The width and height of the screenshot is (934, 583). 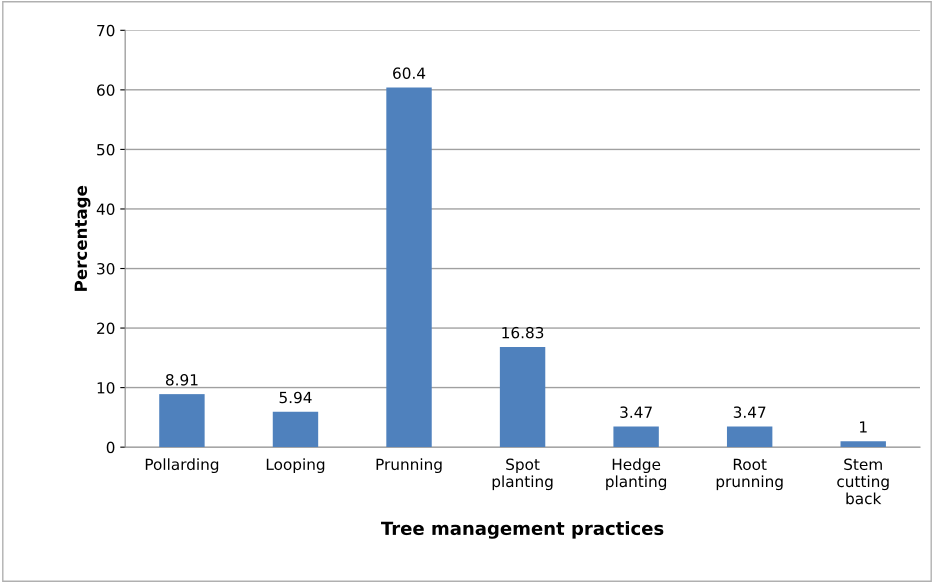 What do you see at coordinates (636, 474) in the screenshot?
I see `x-tick-label: Hedge planting` at bounding box center [636, 474].